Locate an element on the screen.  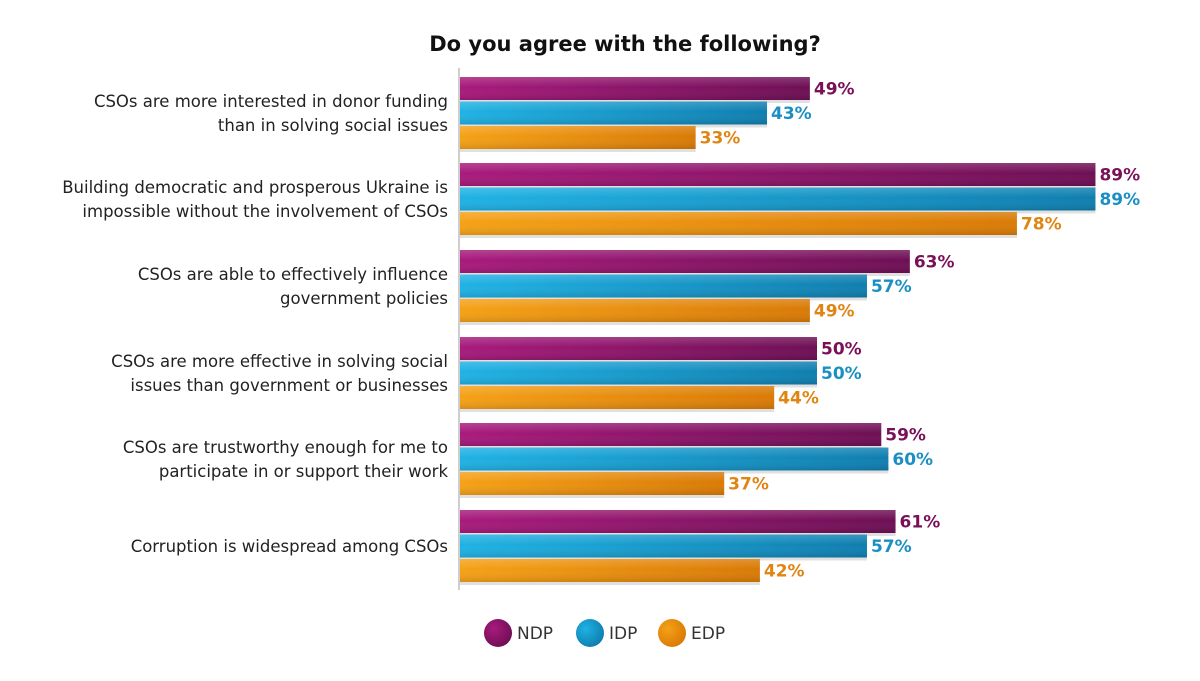
legend-label-ndp: NDP is located at coordinates (535, 634).